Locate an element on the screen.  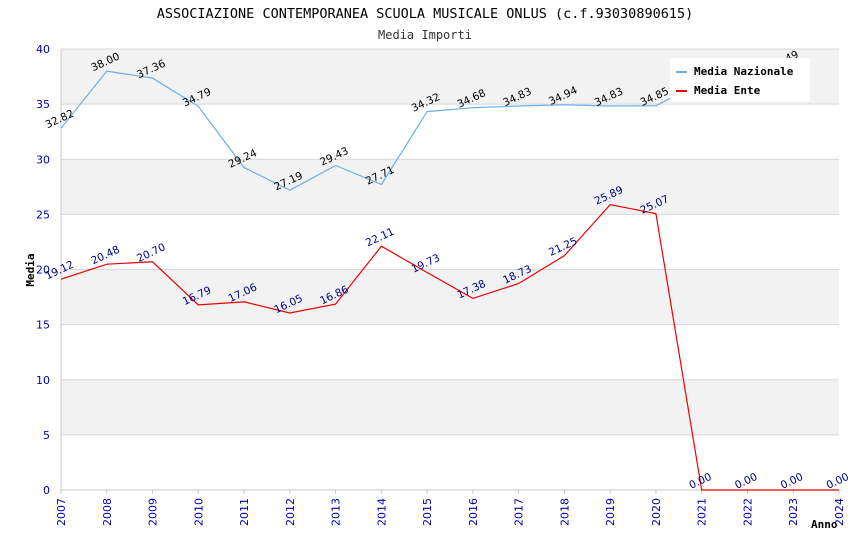
y-tick-label: 20 is located at coordinates (43, 270).